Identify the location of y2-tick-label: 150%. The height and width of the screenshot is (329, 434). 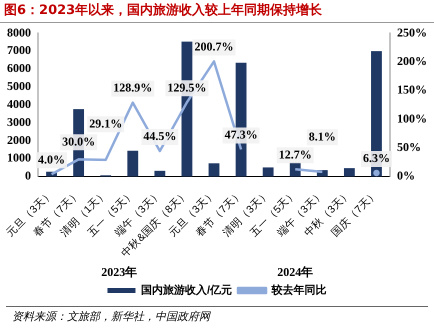
(412, 89).